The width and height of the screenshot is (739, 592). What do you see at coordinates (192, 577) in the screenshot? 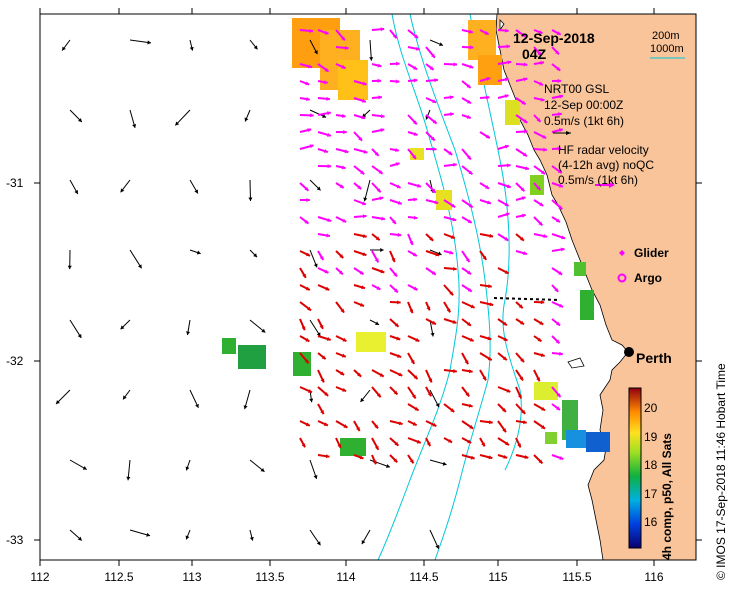
I see `x-tick-label: 113` at bounding box center [192, 577].